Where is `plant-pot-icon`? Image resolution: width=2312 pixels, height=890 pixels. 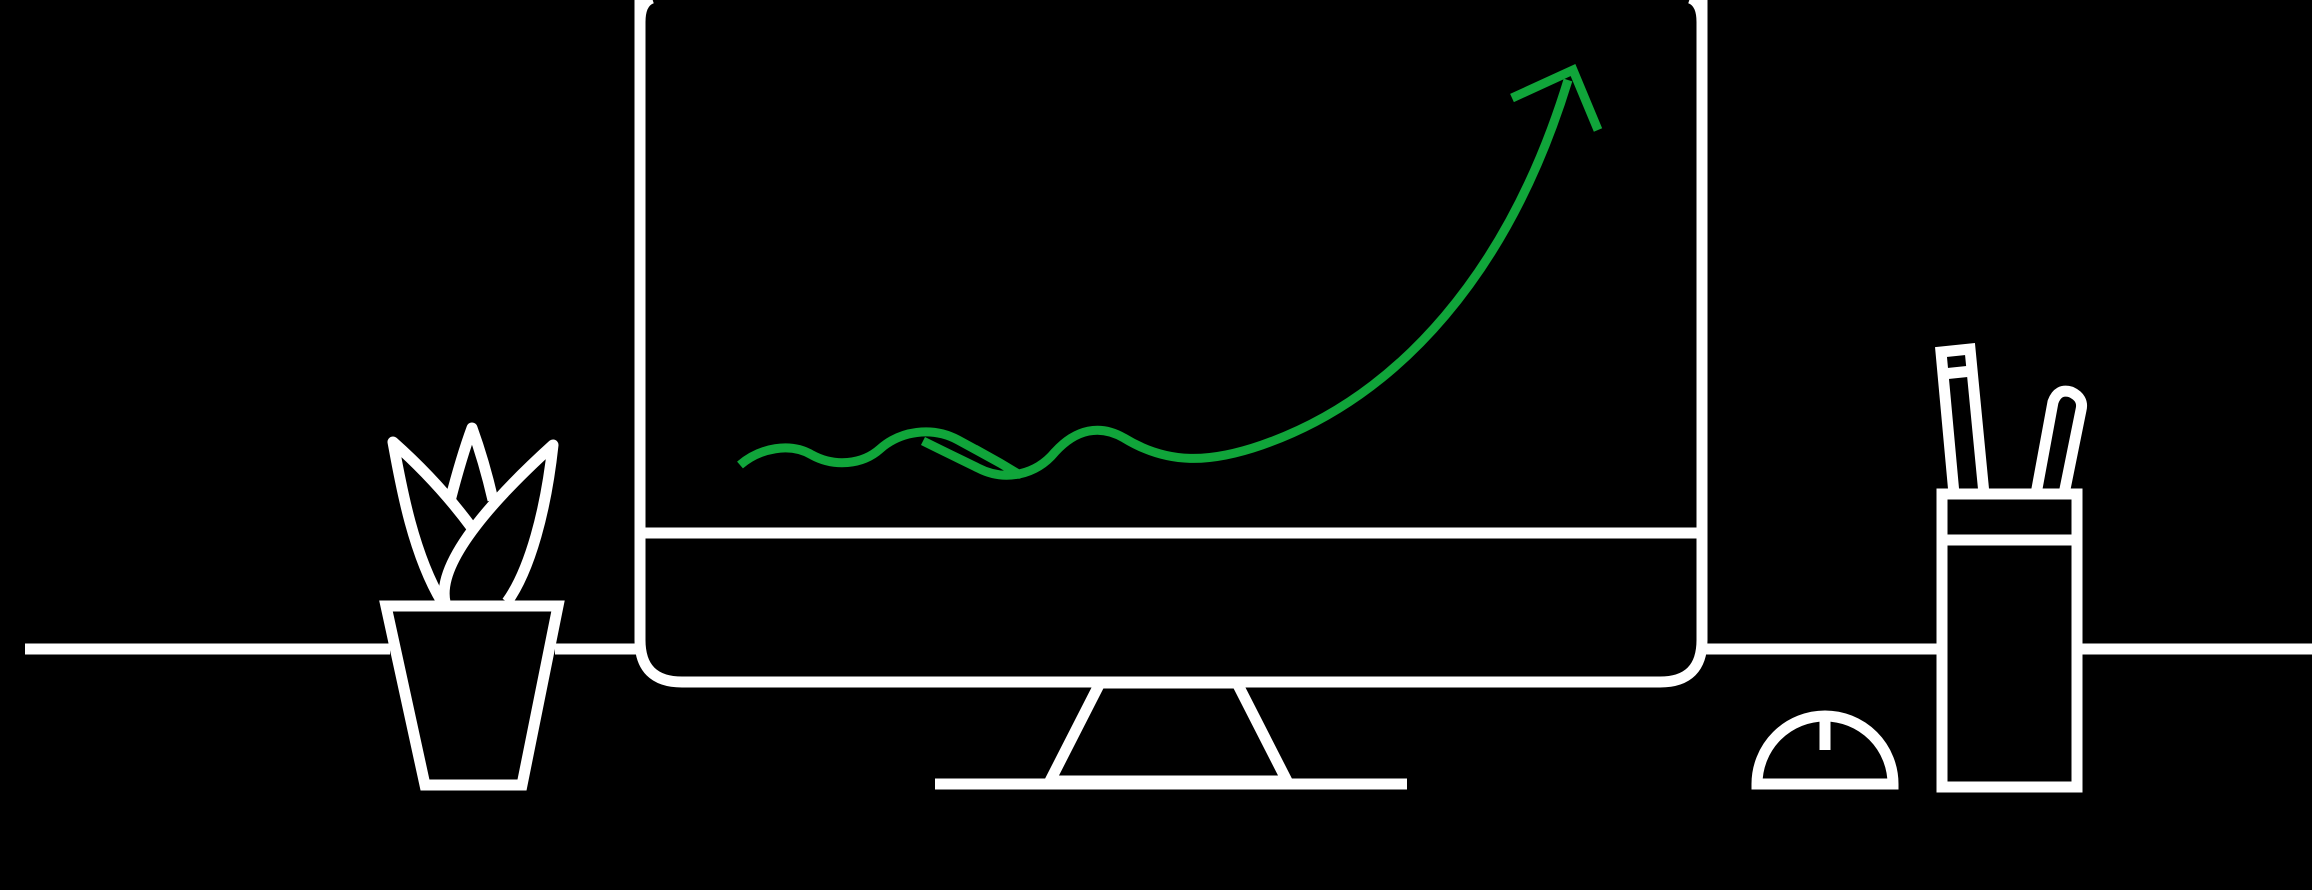 plant-pot-icon is located at coordinates (472, 606).